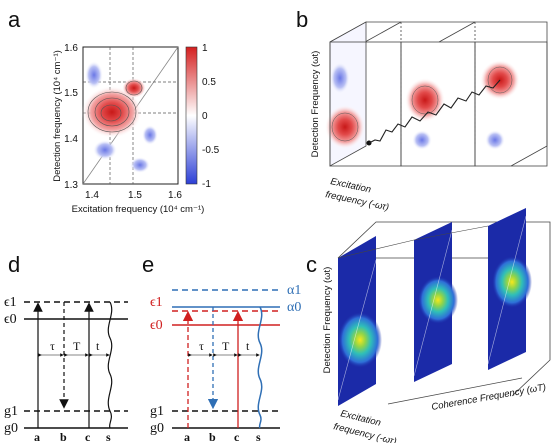 This screenshot has width=554, height=443. What do you see at coordinates (294, 290) in the screenshot?
I see `level-label: α1` at bounding box center [294, 290].